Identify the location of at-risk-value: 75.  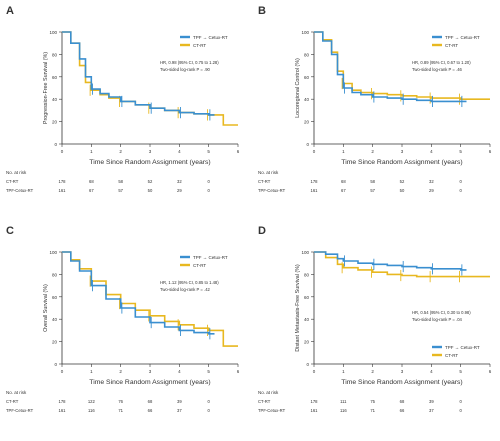
(372, 401).